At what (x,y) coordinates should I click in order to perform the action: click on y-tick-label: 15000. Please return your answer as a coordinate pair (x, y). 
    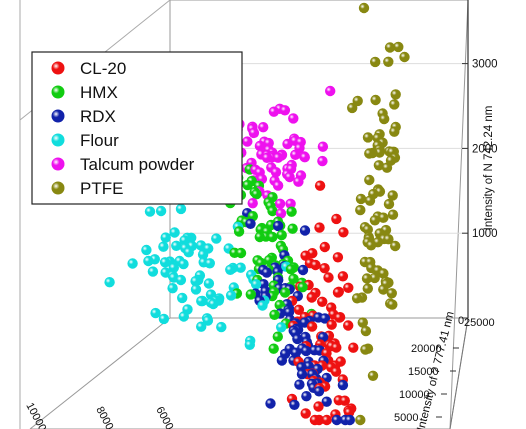
    Looking at the image, I should click on (423, 372).